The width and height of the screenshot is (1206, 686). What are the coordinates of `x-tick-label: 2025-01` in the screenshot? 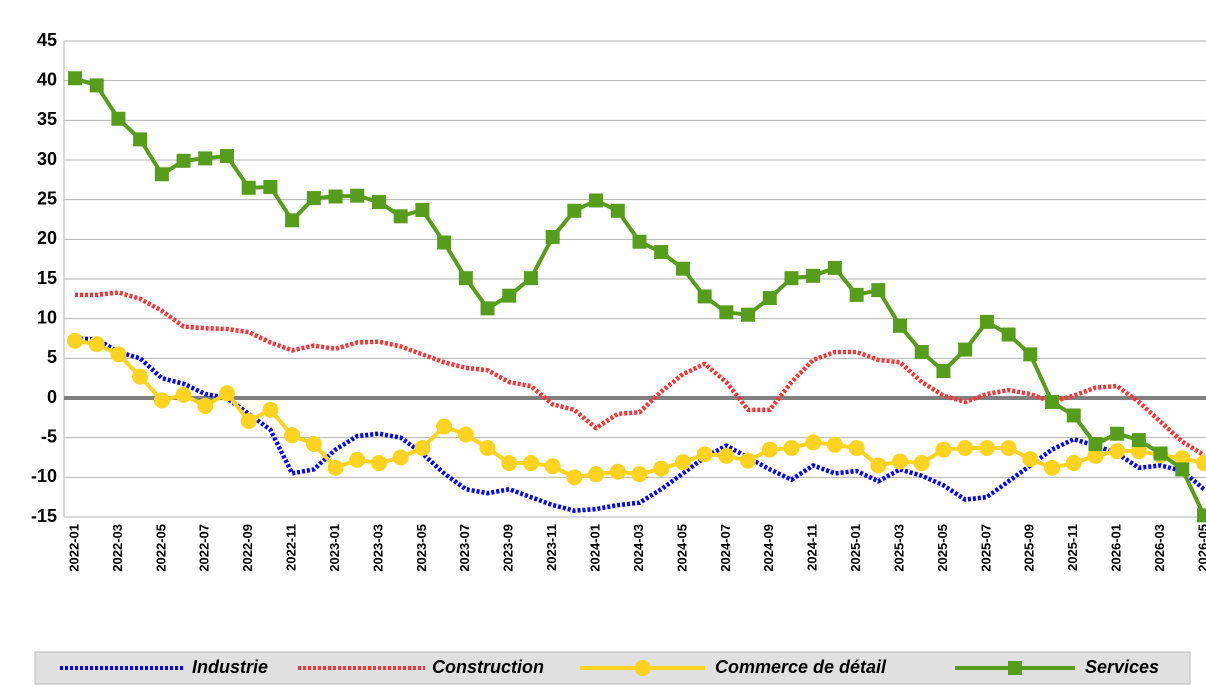 It's located at (855, 548).